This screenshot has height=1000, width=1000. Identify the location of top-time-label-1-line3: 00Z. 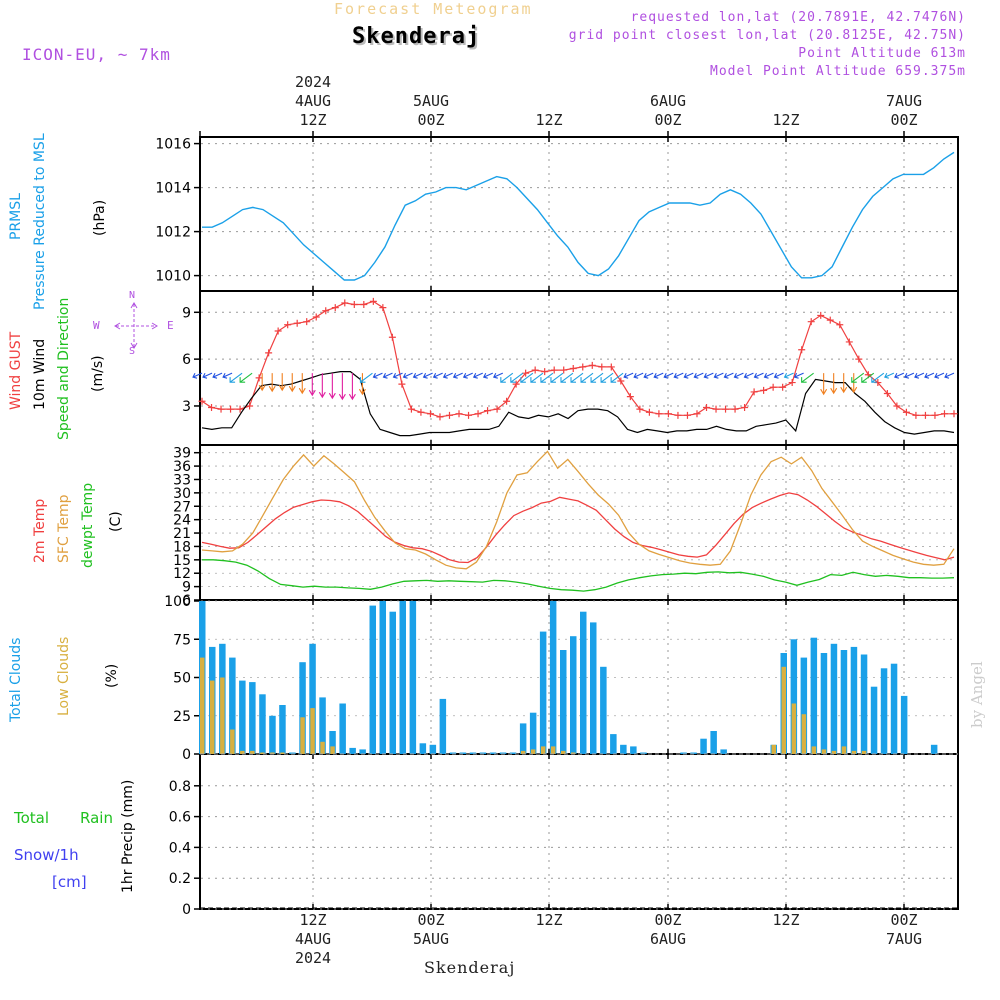
(431, 120).